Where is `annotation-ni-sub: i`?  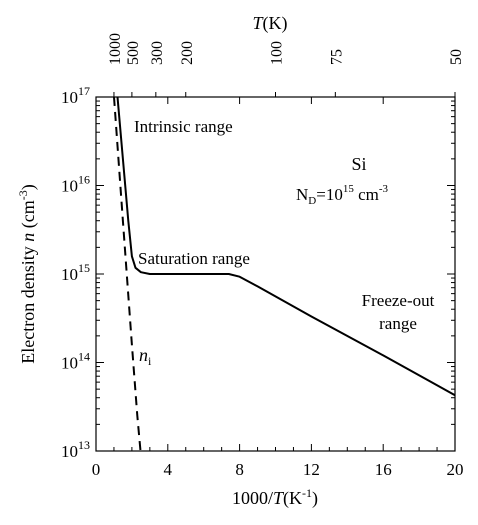
annotation-ni-sub: i is located at coordinates (150, 361).